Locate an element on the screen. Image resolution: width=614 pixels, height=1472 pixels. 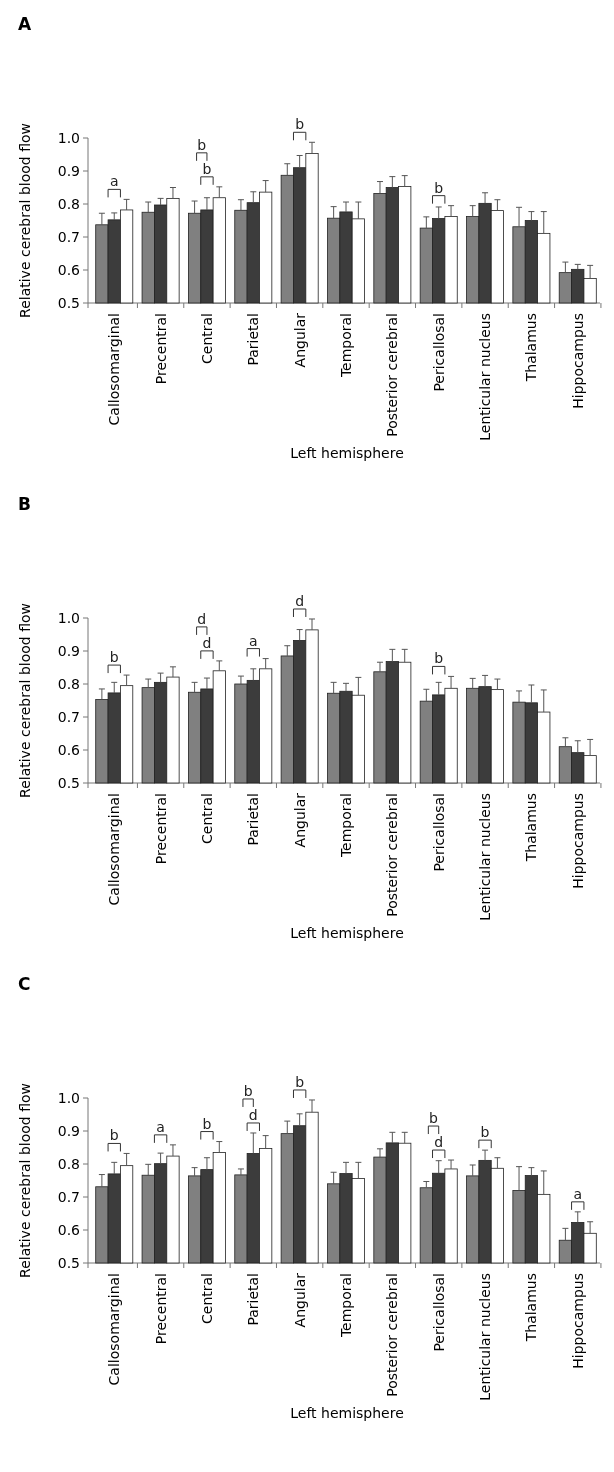
chart-title: B is located at coordinates (24, 504).